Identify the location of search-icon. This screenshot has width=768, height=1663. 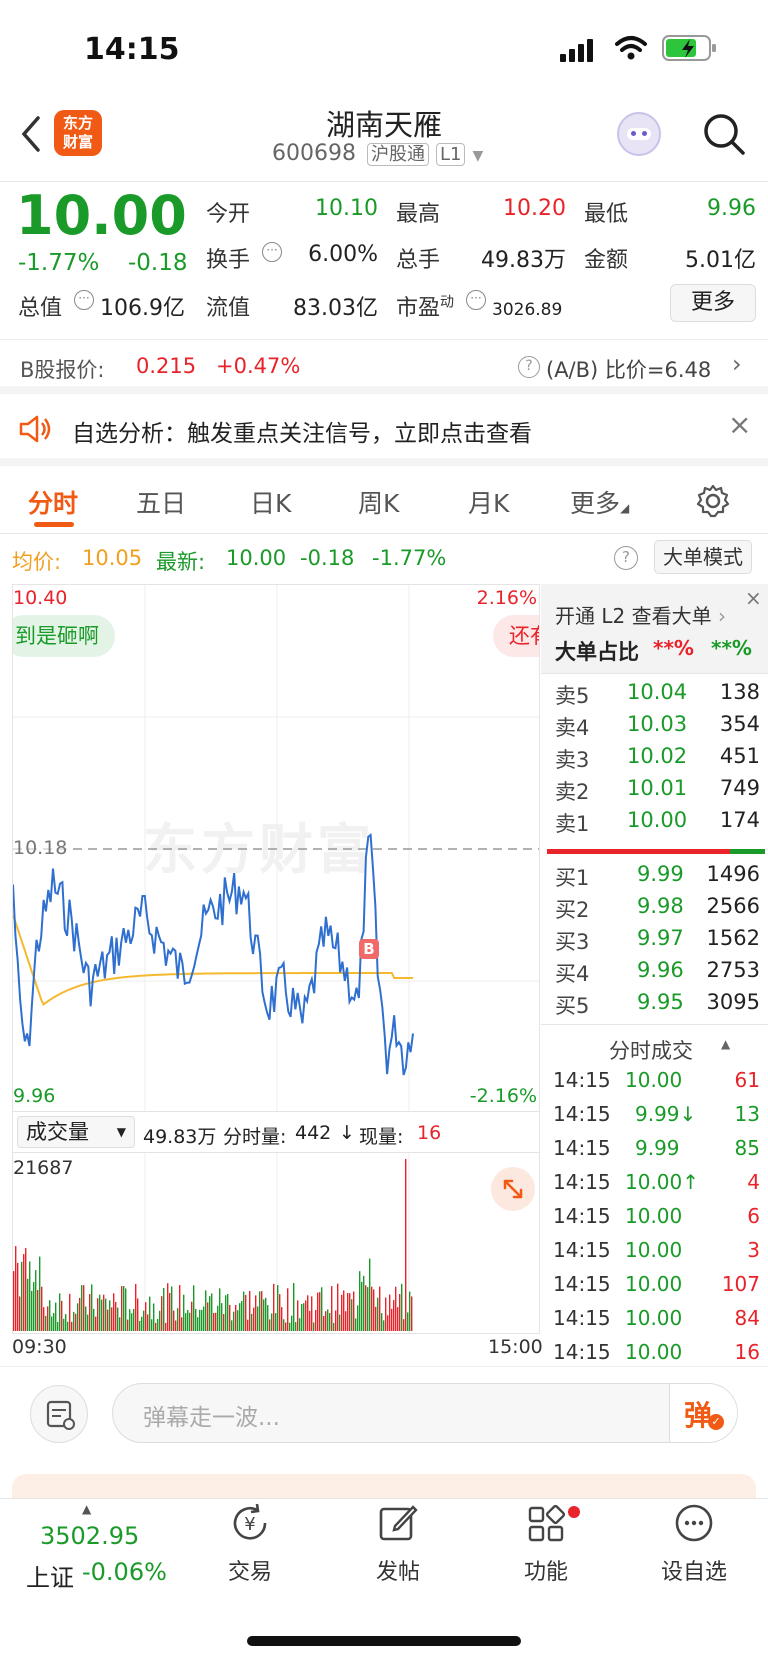
(724, 134).